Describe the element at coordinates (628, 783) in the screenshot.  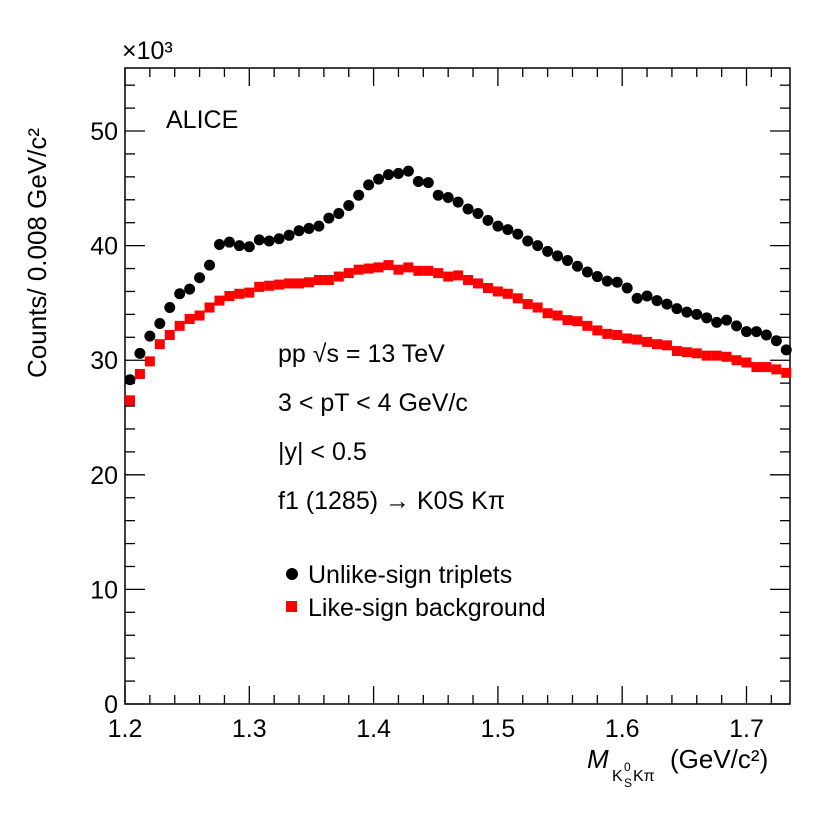
I see `svg-text: S` at that location.